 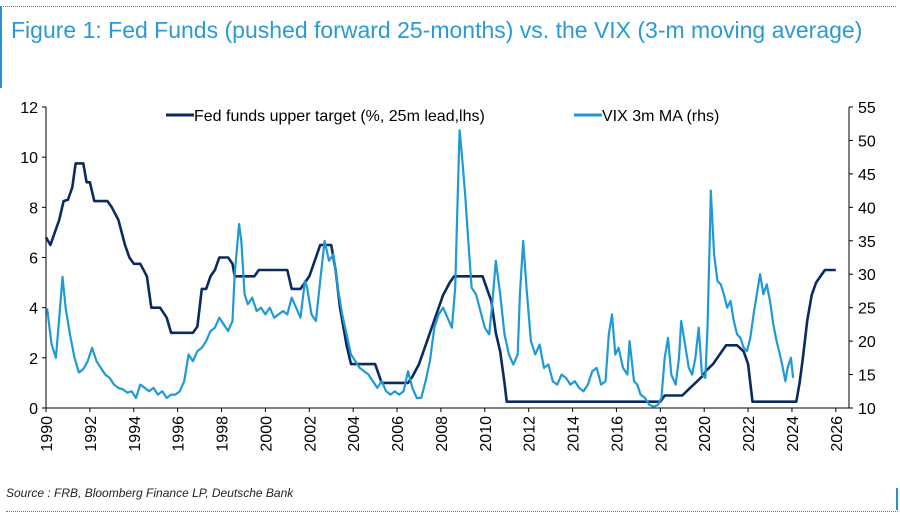 I want to click on x-tick-label: 2004, so click(x=354, y=434).